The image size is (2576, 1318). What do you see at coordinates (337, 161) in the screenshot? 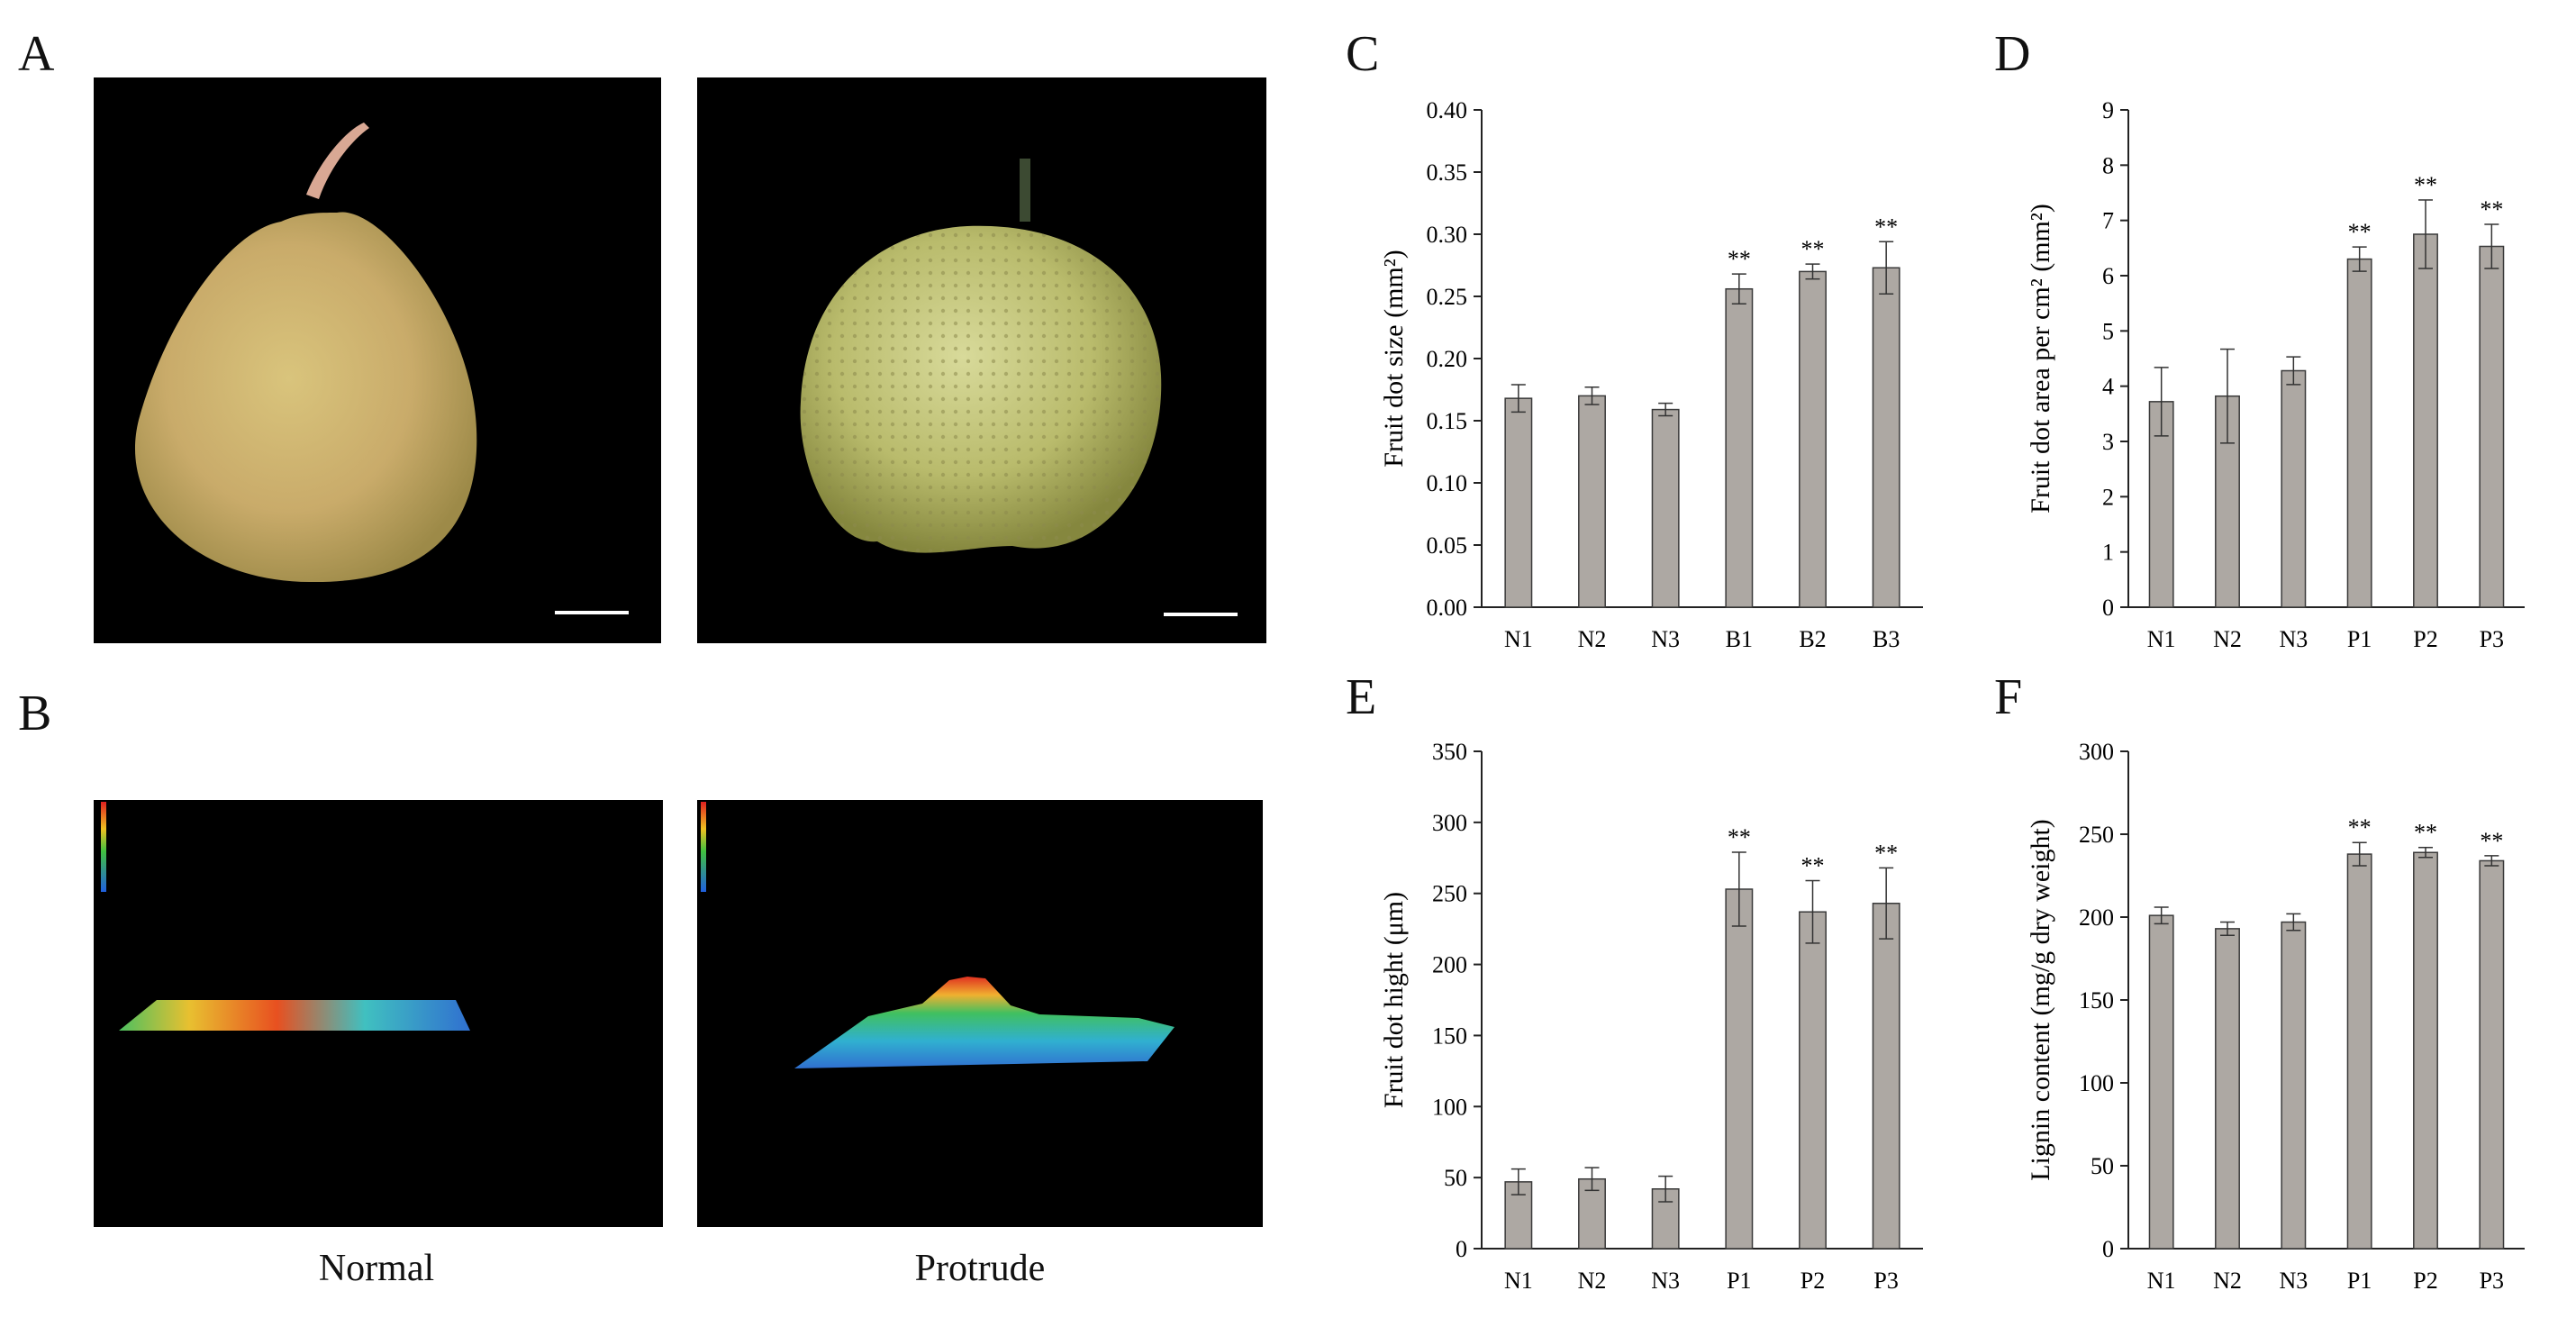
I see `normal-pear-stem` at bounding box center [337, 161].